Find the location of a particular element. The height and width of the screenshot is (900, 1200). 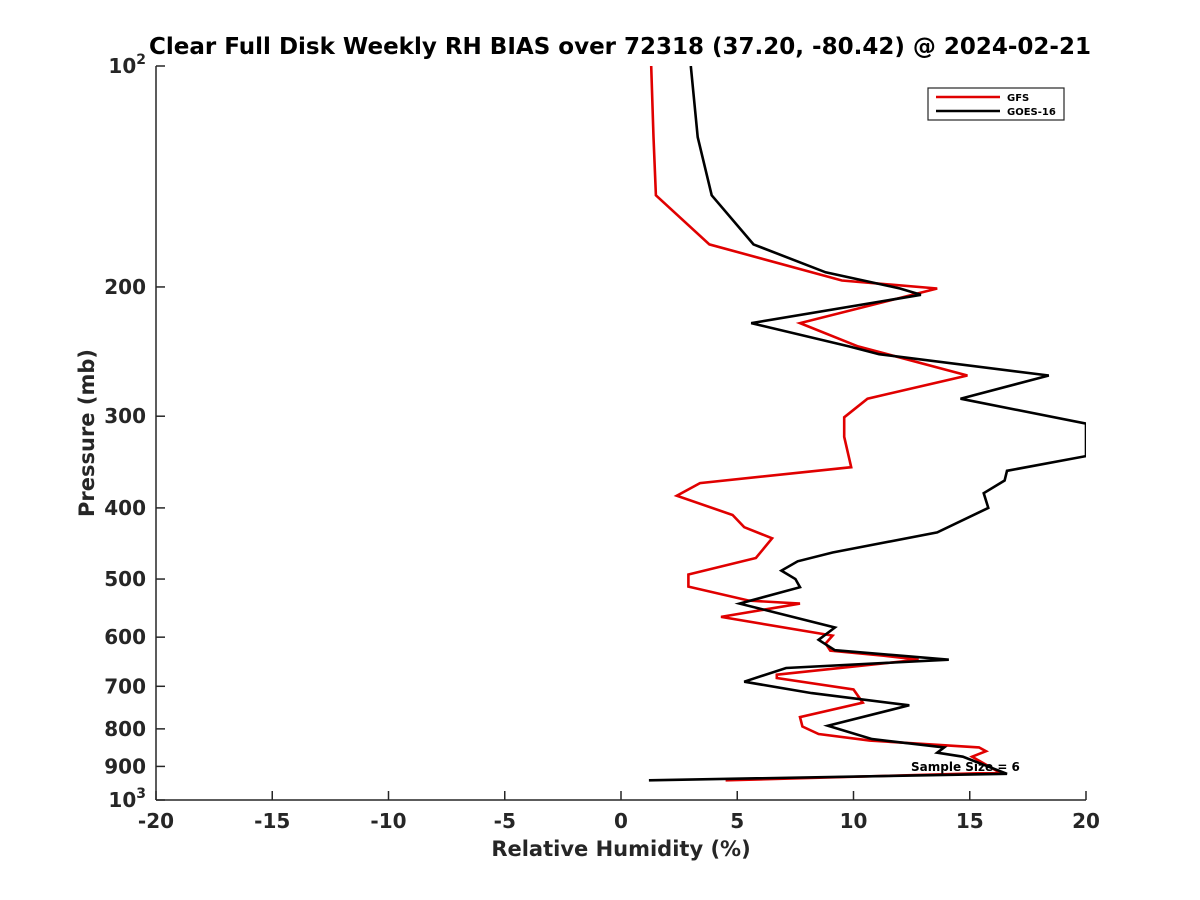

y-tick-label-main: 700 is located at coordinates (125, 686).